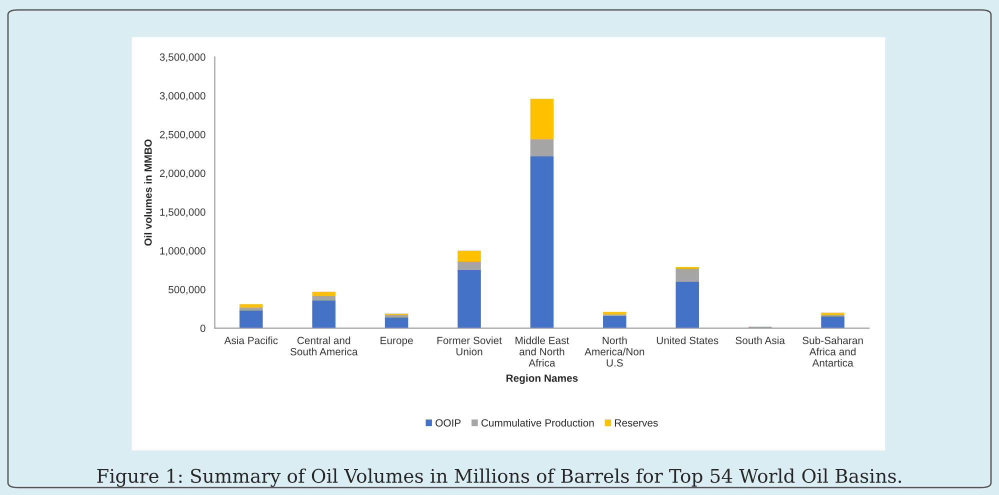  What do you see at coordinates (542, 379) in the screenshot?
I see `x-axis-title: Region Names` at bounding box center [542, 379].